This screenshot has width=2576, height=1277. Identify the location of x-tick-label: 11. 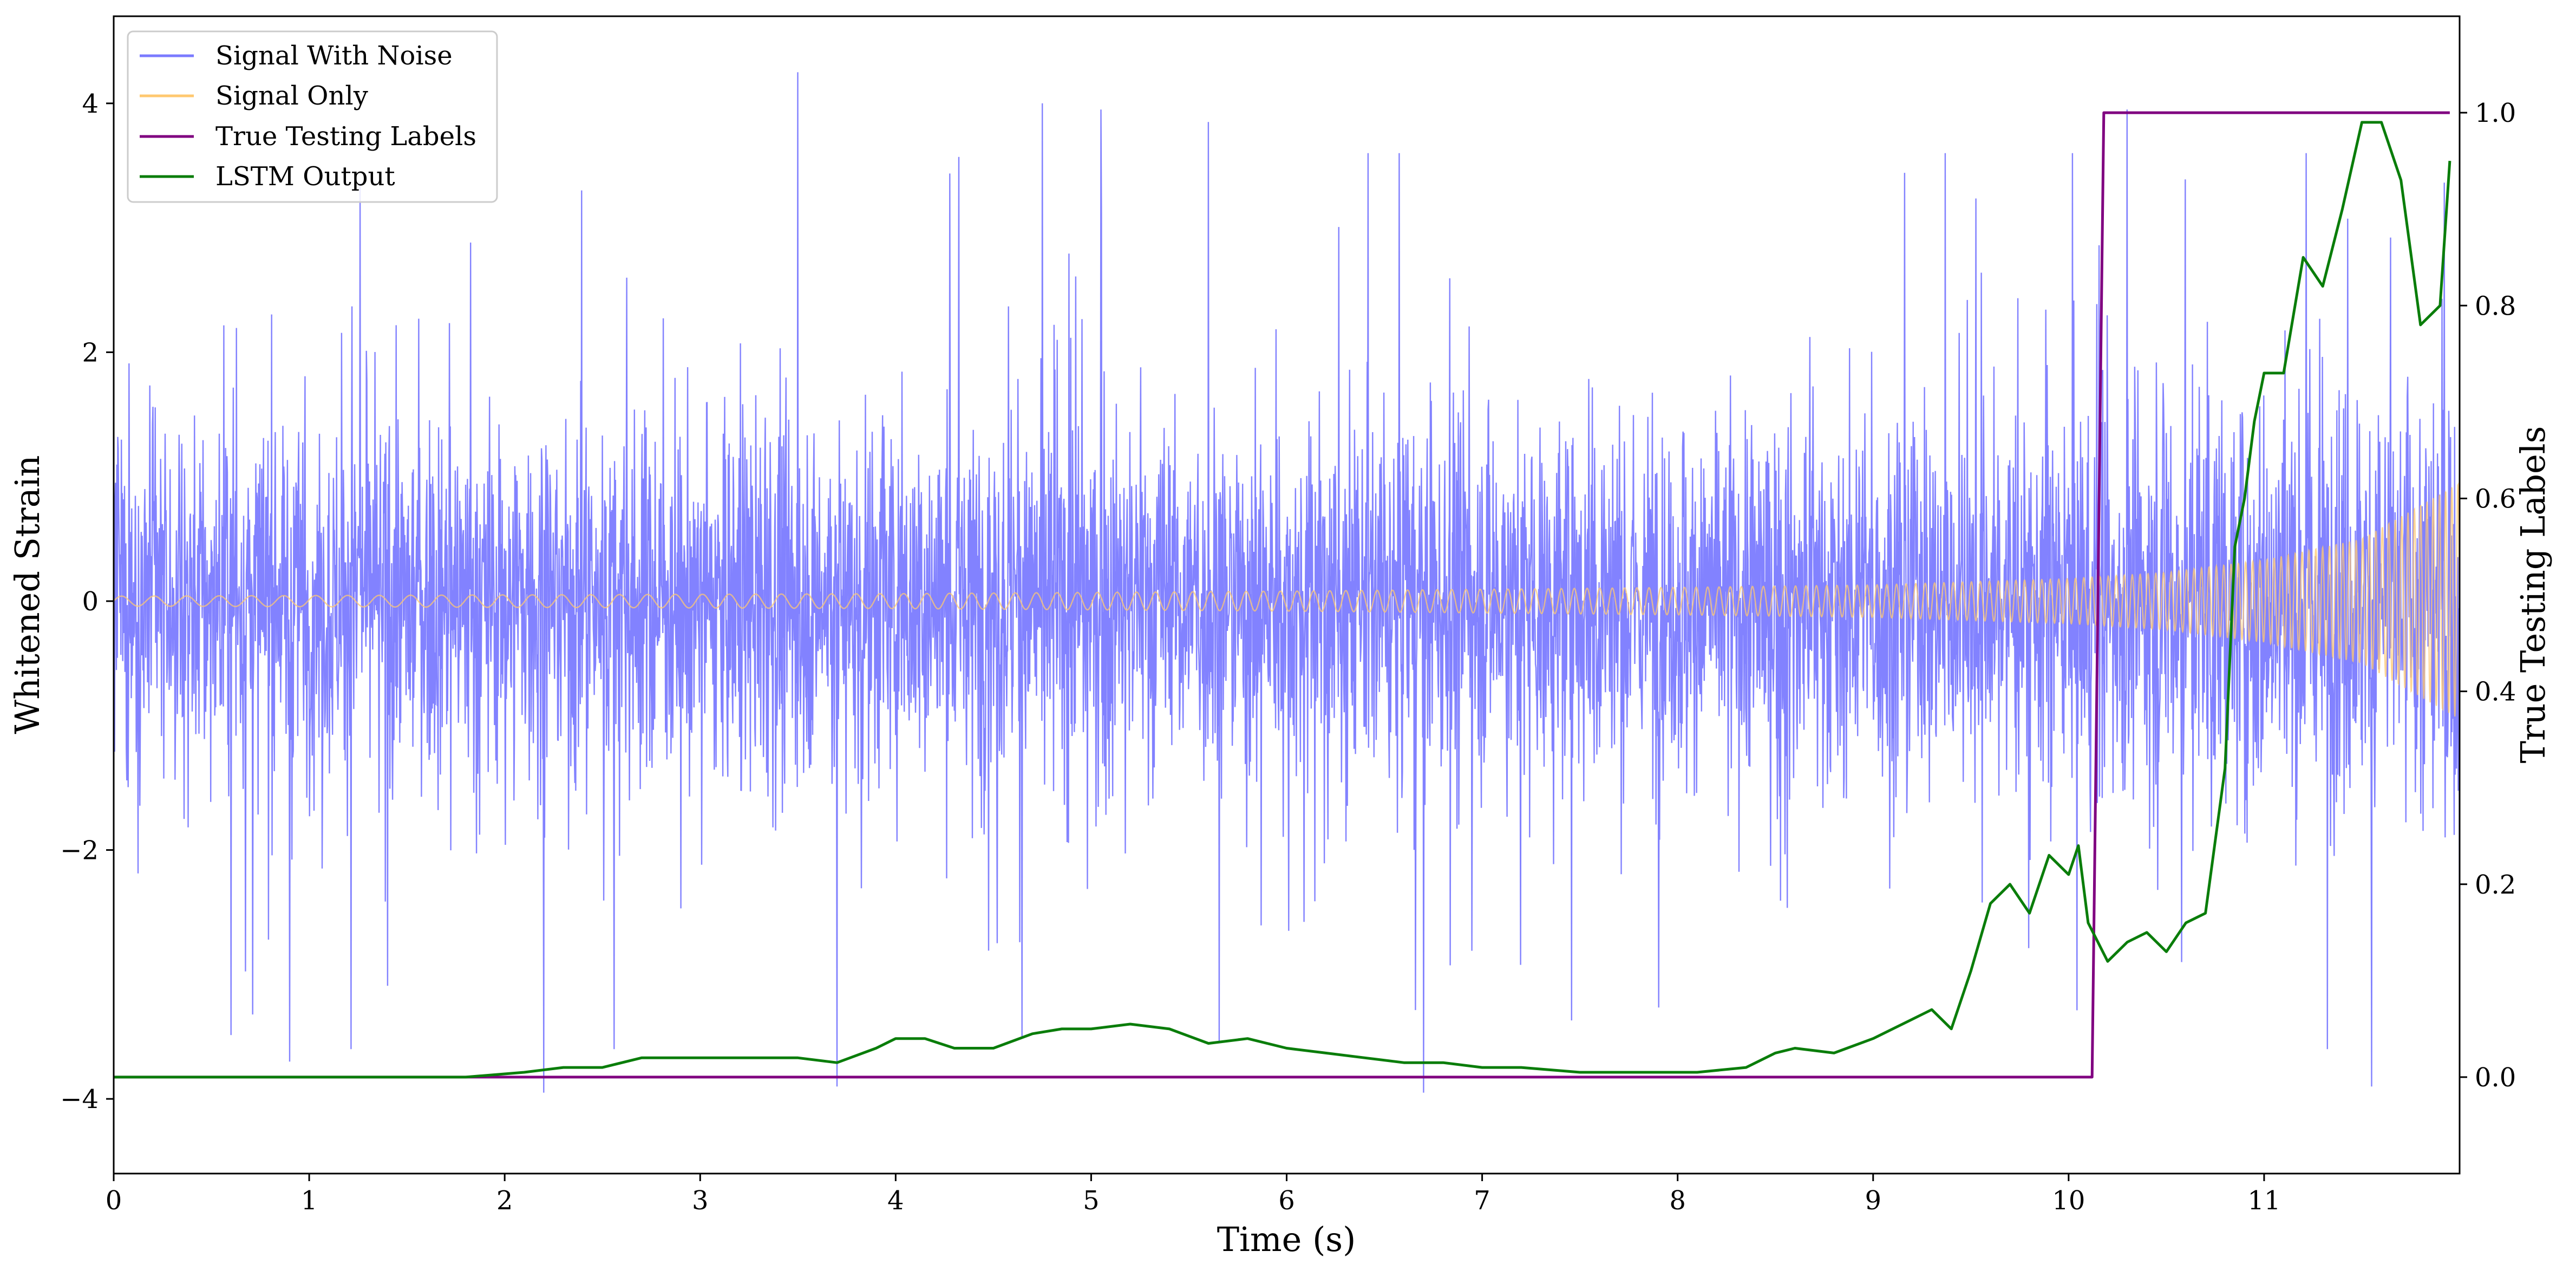
(2263, 1200).